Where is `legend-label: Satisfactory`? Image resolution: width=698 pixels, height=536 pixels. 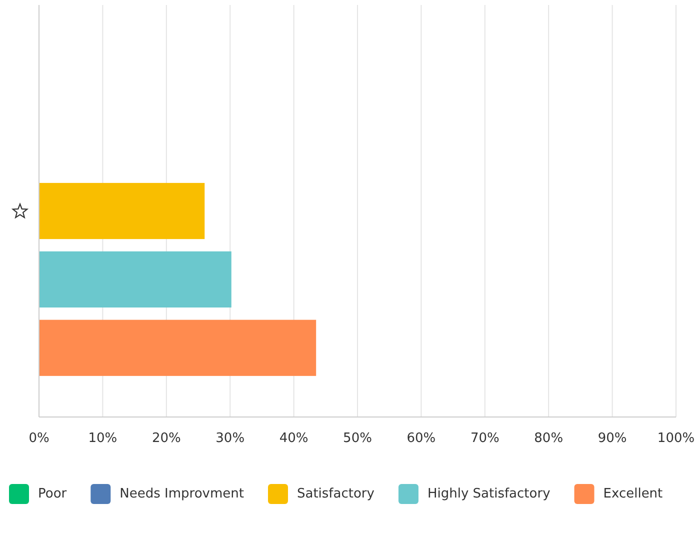 legend-label: Satisfactory is located at coordinates (335, 494).